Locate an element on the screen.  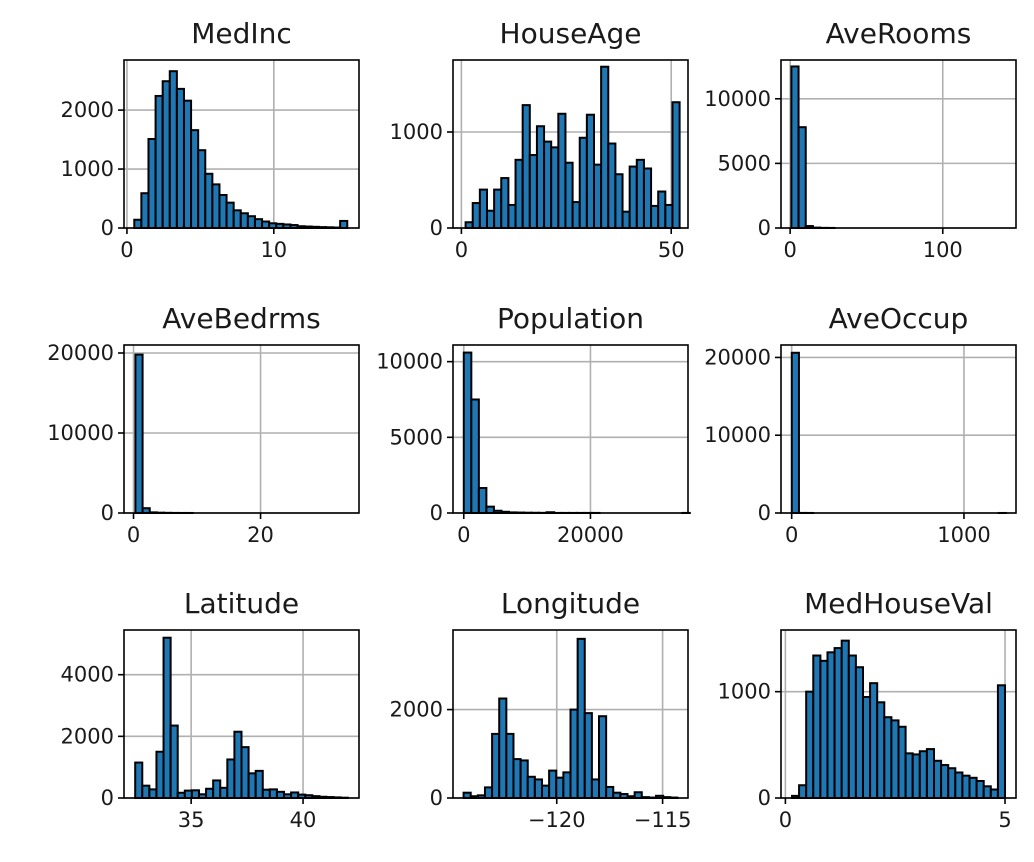
aveoccup-title: AveOccup is located at coordinates (899, 318).